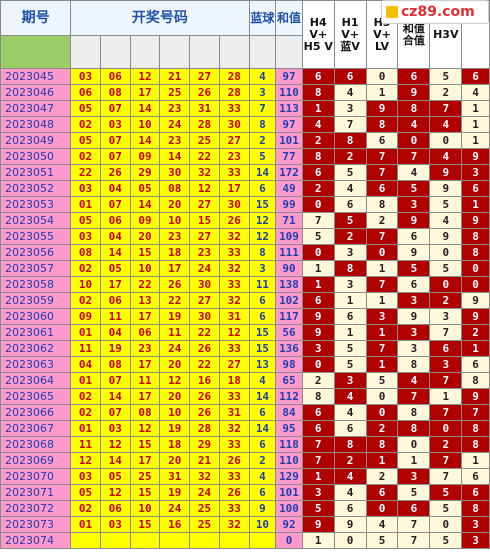  I want to click on period-cell: 2023052, so click(36, 188).